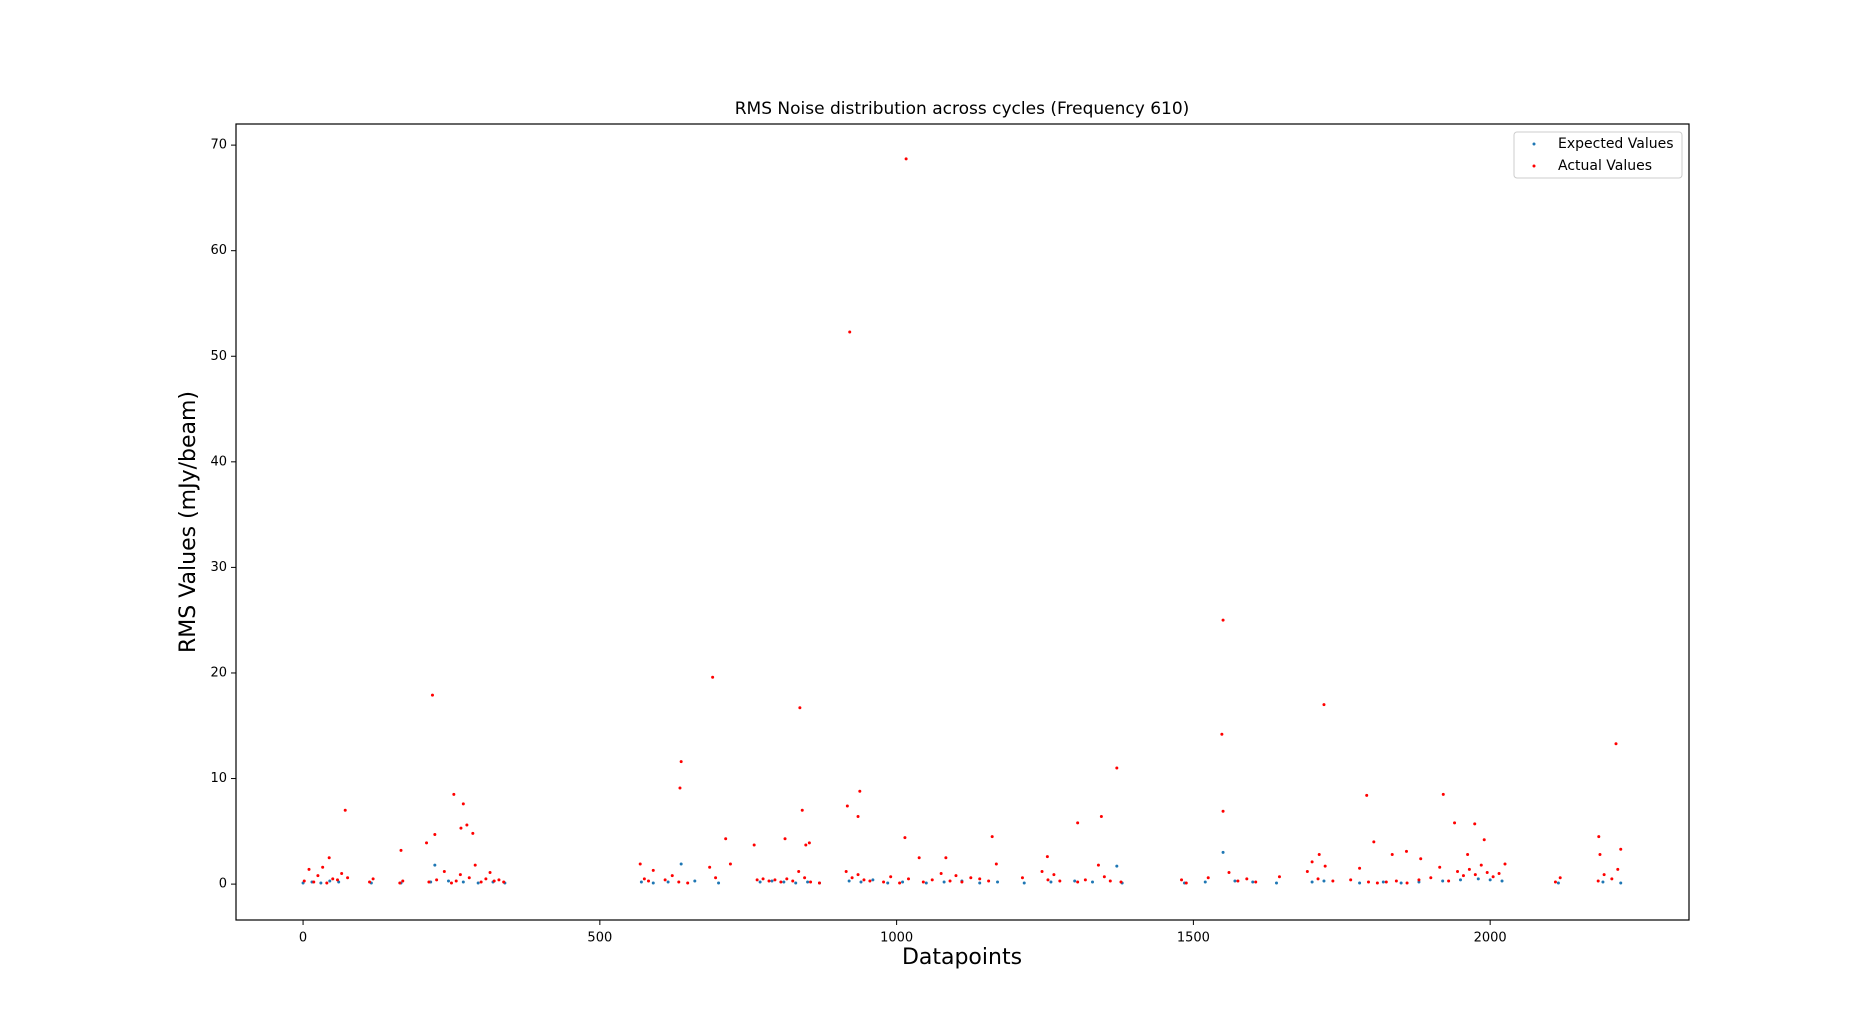  What do you see at coordinates (303, 938) in the screenshot?
I see `x-tick-label: 0` at bounding box center [303, 938].